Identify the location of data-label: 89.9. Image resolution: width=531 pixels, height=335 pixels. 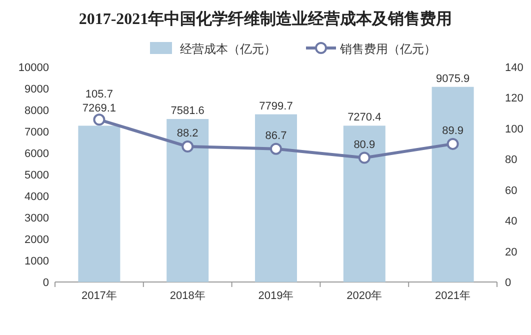
(453, 130).